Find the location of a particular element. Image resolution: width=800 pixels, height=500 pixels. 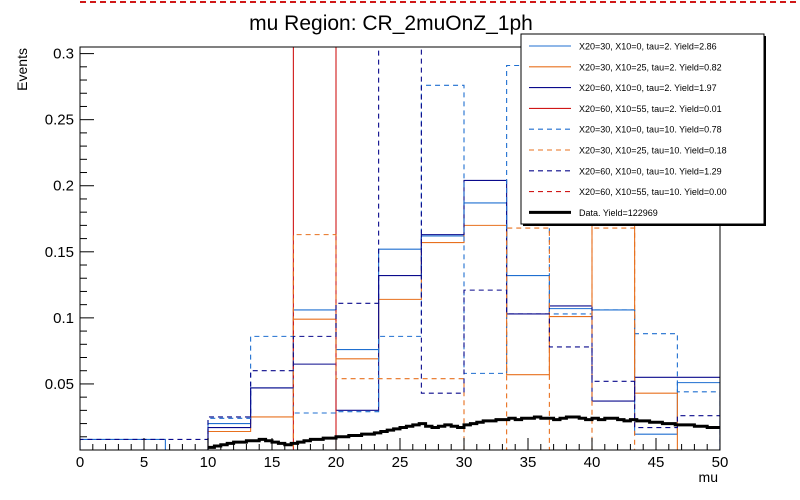

y-tick-label: 0.1 is located at coordinates (63, 318).